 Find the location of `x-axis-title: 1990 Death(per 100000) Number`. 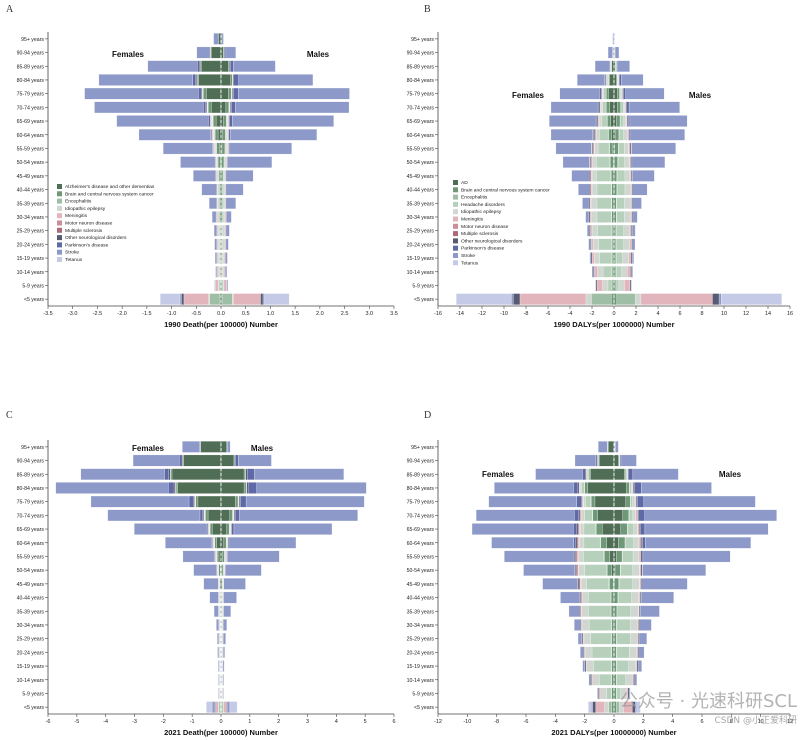

x-axis-title: 1990 Death(per 100000) Number is located at coordinates (221, 324).